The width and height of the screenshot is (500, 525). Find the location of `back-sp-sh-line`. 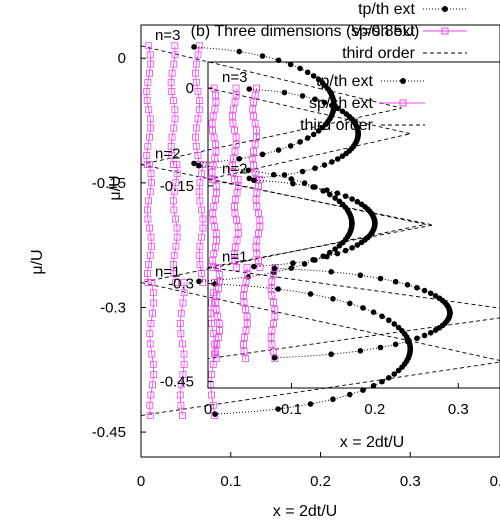

back-sp-sh-line is located at coordinates (175, 223).